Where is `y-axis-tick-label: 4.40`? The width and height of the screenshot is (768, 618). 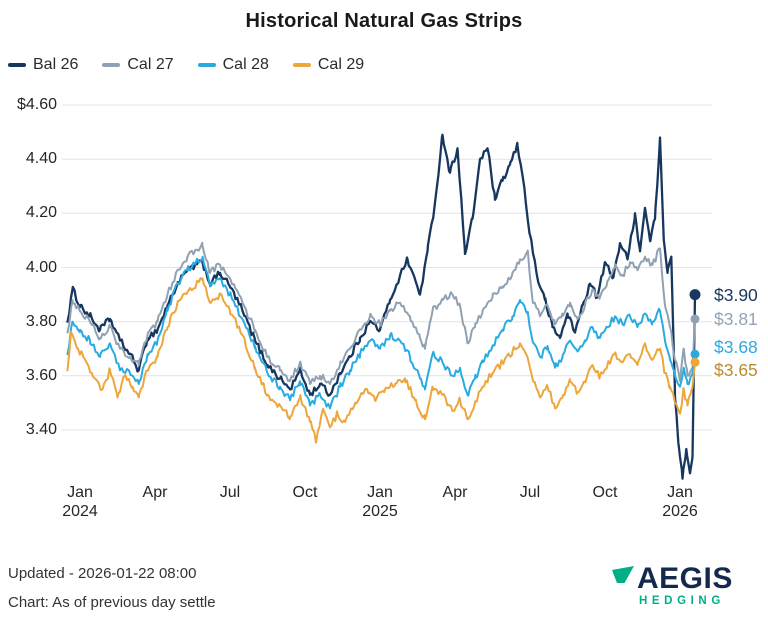 y-axis-tick-label: 4.40 is located at coordinates (41, 159).